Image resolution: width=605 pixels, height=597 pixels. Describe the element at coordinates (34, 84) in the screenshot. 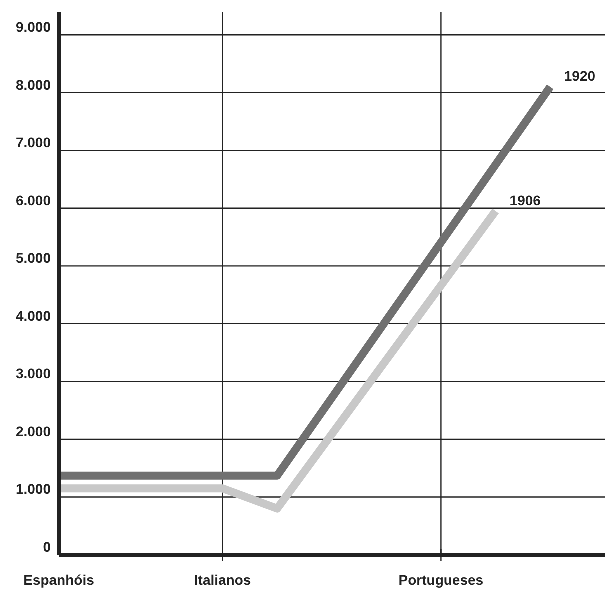

I see `y-tick-label: 8.000` at that location.